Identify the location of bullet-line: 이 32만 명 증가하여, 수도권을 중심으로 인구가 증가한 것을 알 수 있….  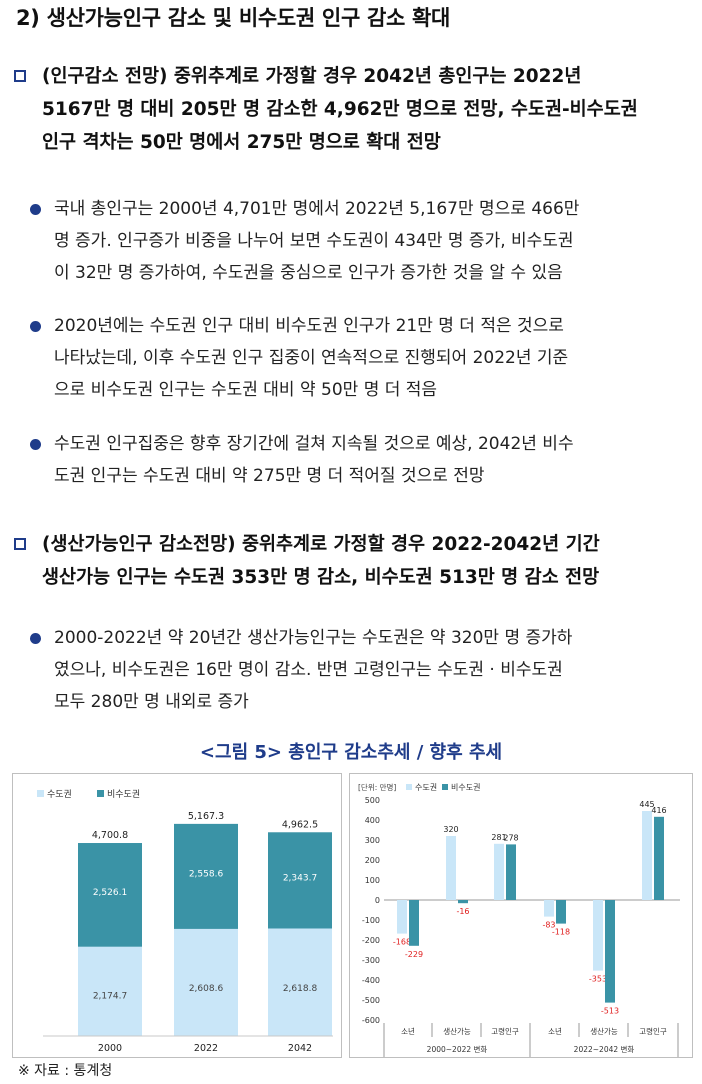
(308, 273).